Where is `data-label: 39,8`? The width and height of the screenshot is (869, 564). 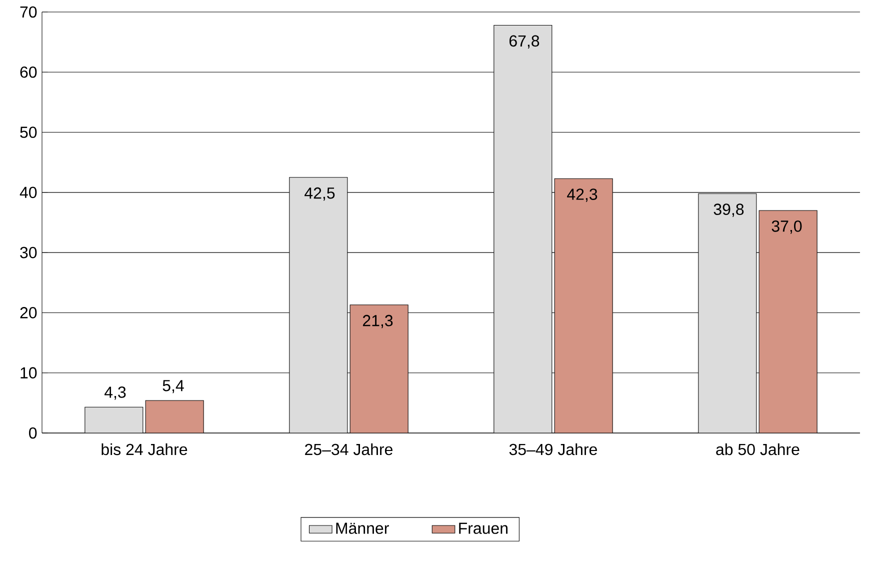
data-label: 39,8 is located at coordinates (729, 210).